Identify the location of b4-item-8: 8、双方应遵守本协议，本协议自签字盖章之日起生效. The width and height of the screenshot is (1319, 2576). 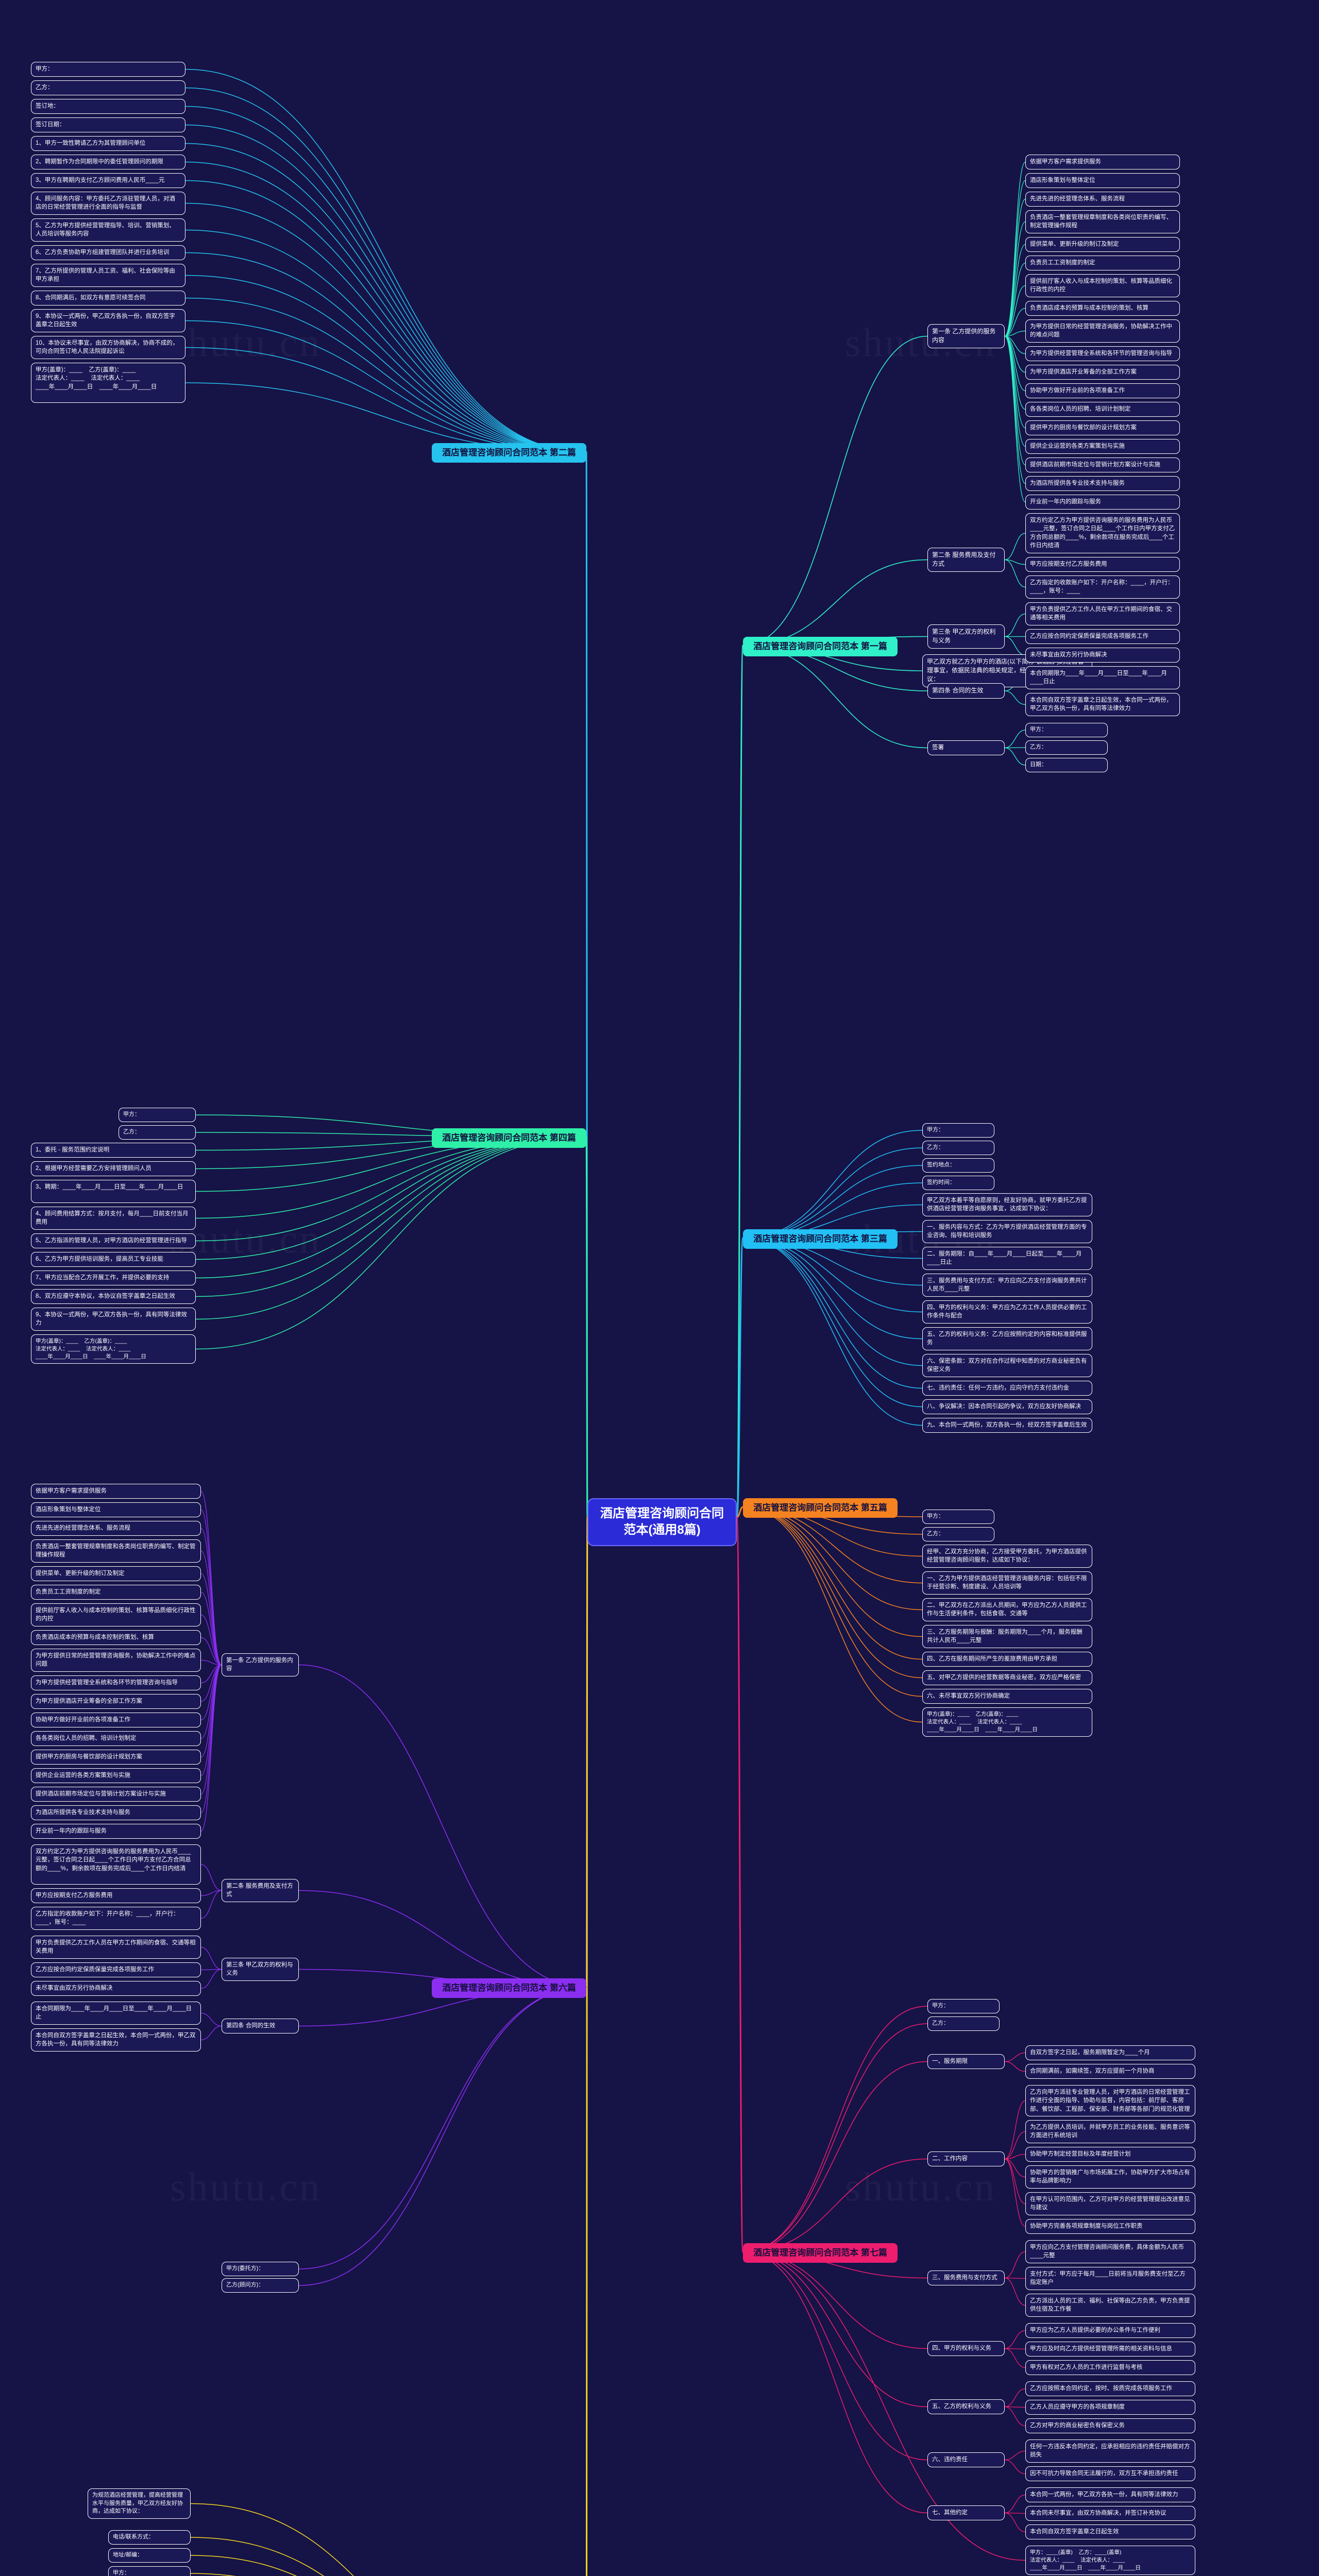
(113, 1296).